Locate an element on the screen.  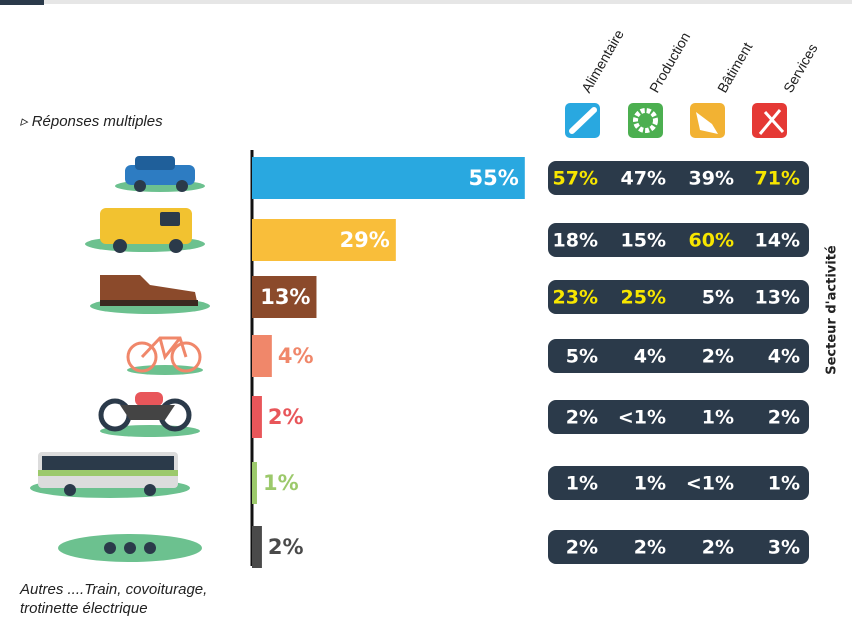
table-title: Secteur d'activité is located at coordinates (832, 310).